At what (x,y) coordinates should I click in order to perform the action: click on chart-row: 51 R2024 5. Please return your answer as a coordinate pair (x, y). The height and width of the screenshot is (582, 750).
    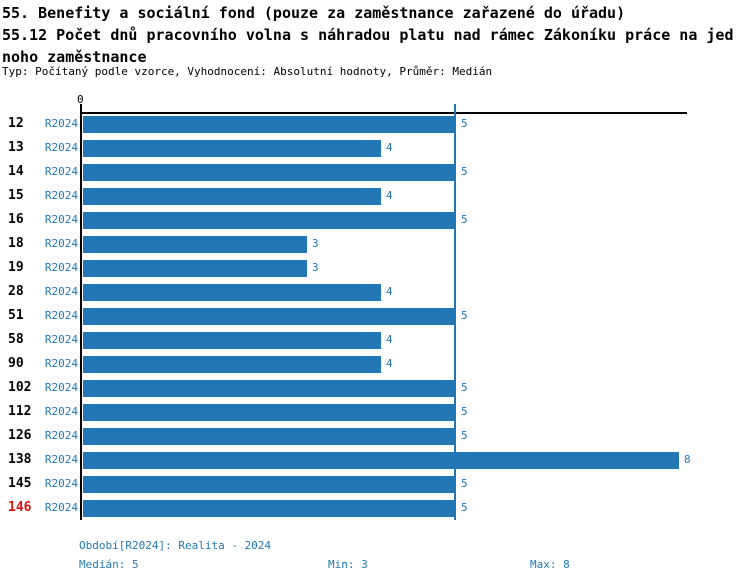
    Looking at the image, I should click on (375, 316).